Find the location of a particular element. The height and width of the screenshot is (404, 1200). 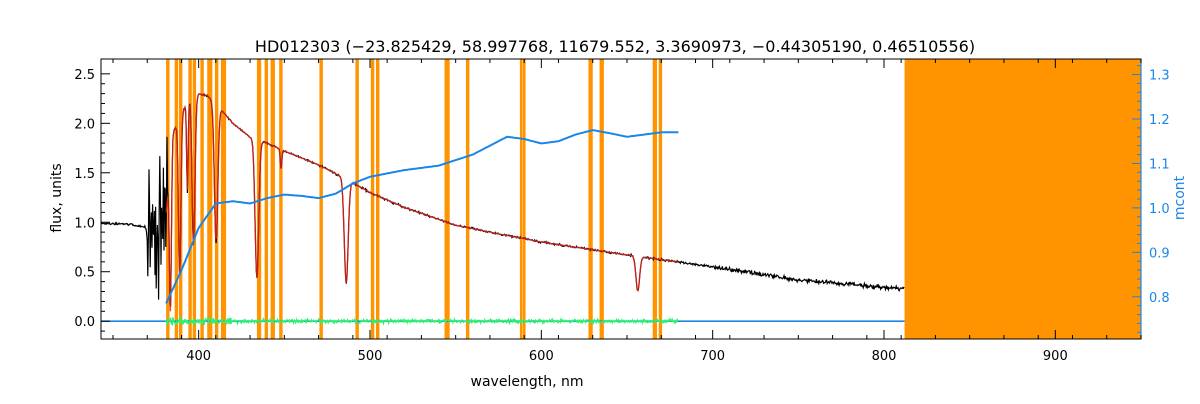

y2-tick-label: 1.0 is located at coordinates (1159, 209).